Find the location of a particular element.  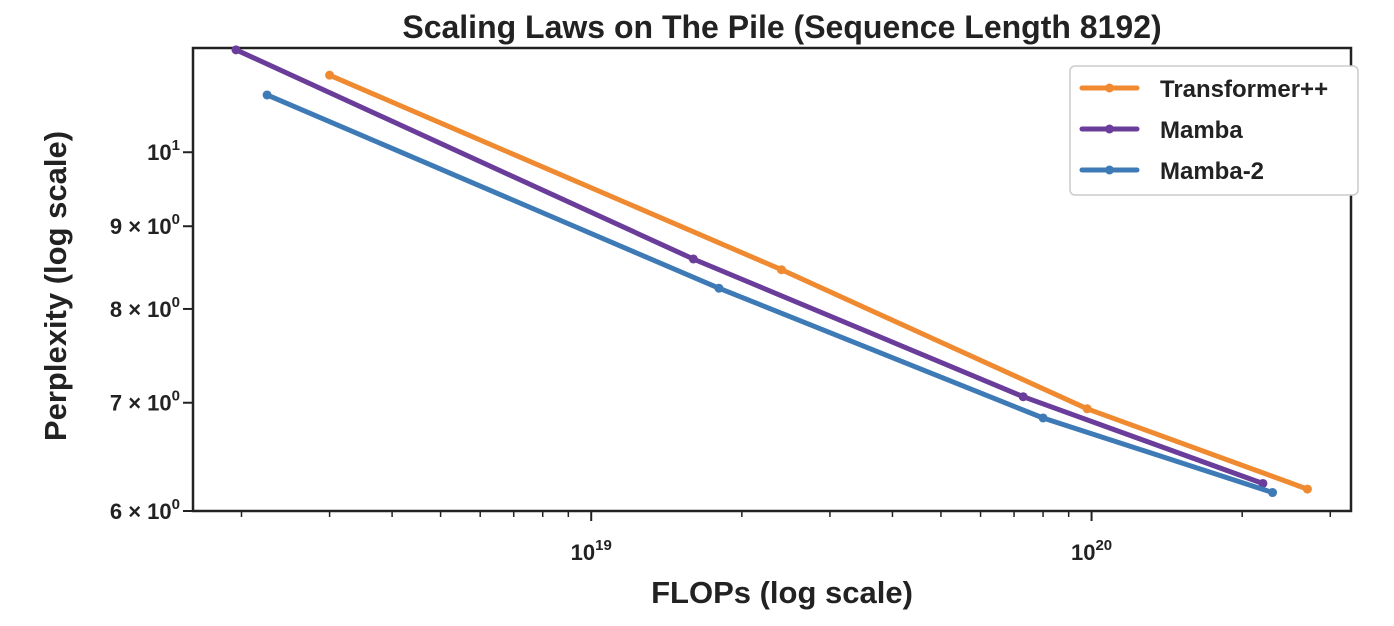

y-axis-label: Perplexity (log scale) is located at coordinates (55, 286).